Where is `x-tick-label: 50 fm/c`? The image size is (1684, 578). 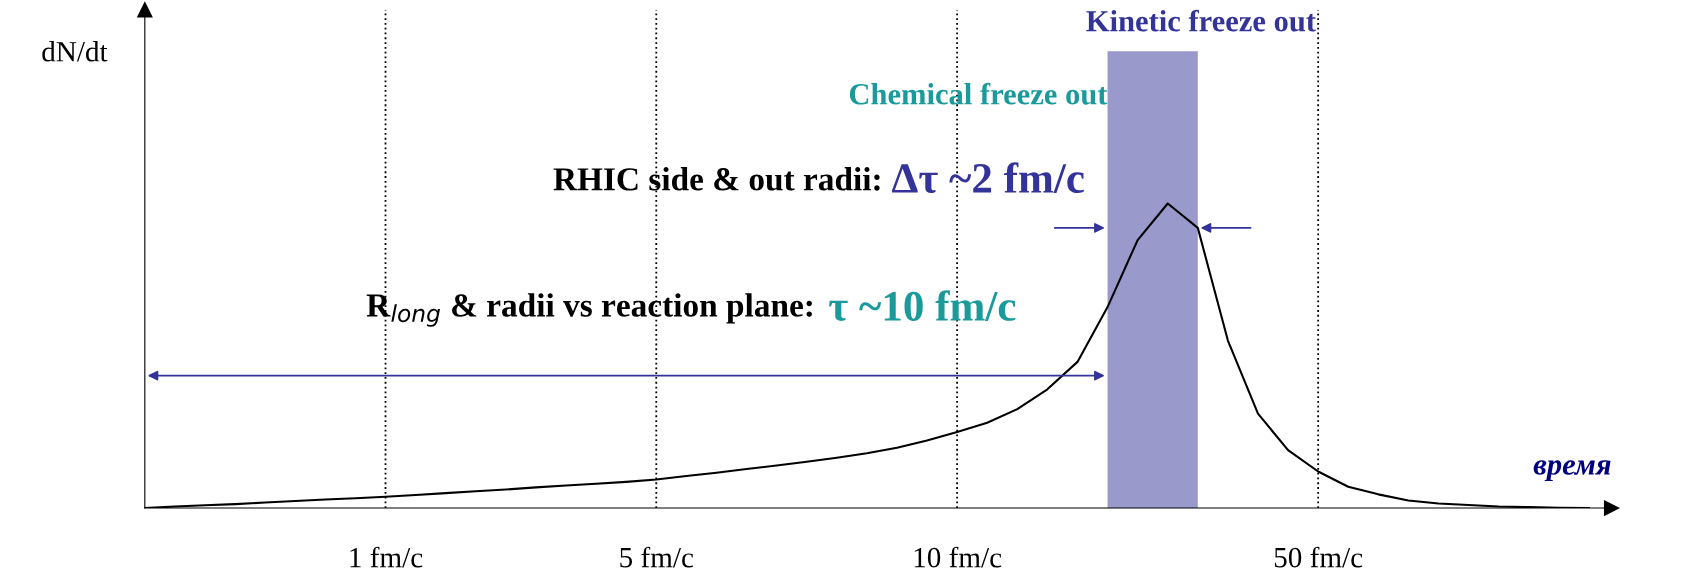 x-tick-label: 50 fm/c is located at coordinates (1318, 557).